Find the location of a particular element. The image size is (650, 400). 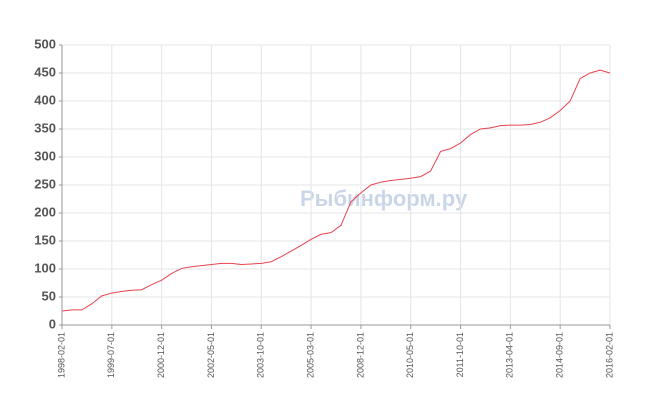

y-tick-label: 200 is located at coordinates (45, 211).